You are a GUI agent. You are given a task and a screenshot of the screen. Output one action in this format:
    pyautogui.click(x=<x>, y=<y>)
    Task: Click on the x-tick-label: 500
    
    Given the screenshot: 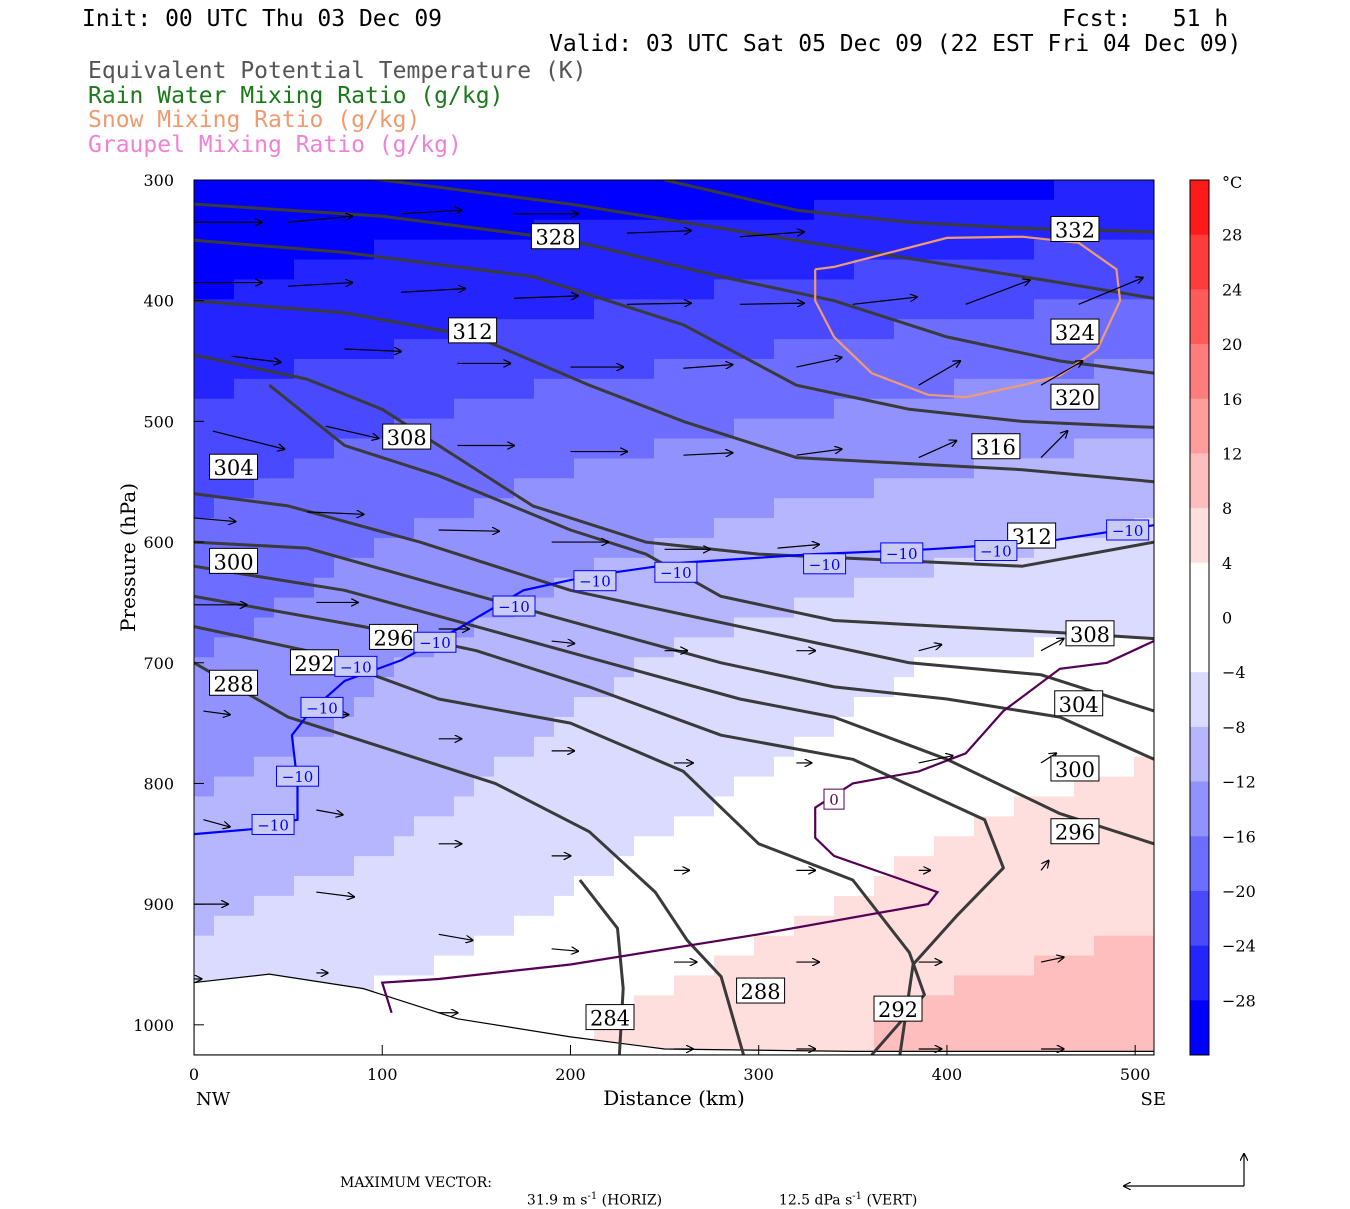 What is the action you would take?
    pyautogui.click(x=1135, y=1074)
    